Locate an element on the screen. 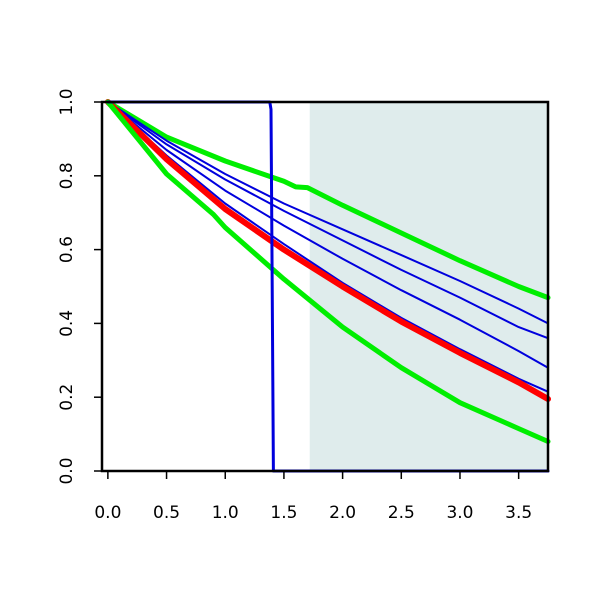 The width and height of the screenshot is (600, 600). y-tick-label: 0.4 is located at coordinates (67, 323).